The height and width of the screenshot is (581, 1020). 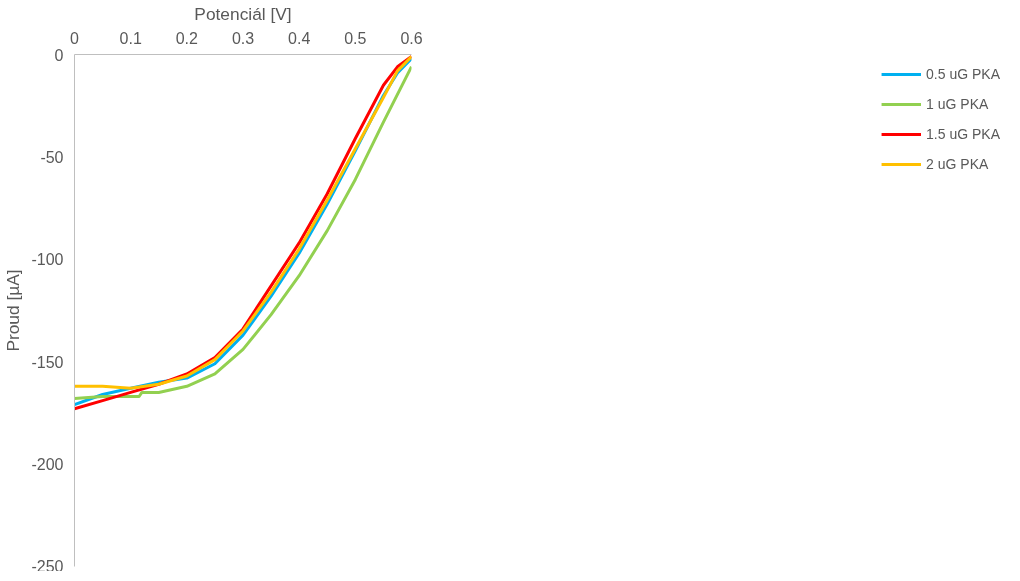 I want to click on y-tick-label: -150, so click(x=47, y=362).